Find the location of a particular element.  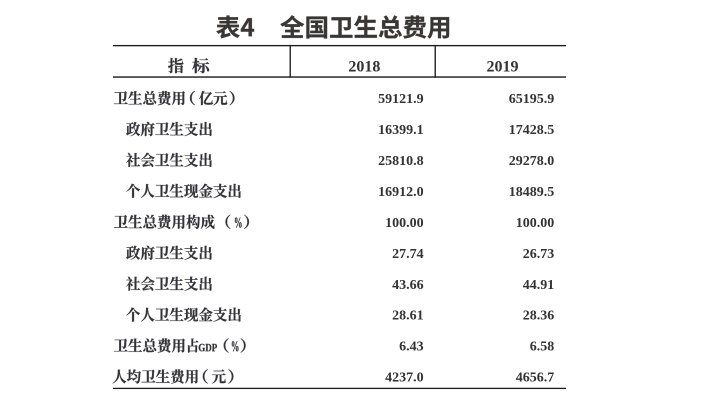

svg-text: 2019 is located at coordinates (503, 66).